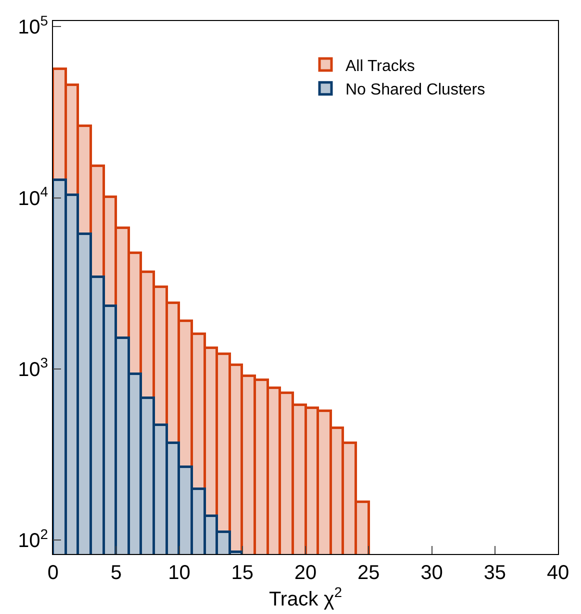  What do you see at coordinates (242, 573) in the screenshot?
I see `x-tick-label: 15` at bounding box center [242, 573].